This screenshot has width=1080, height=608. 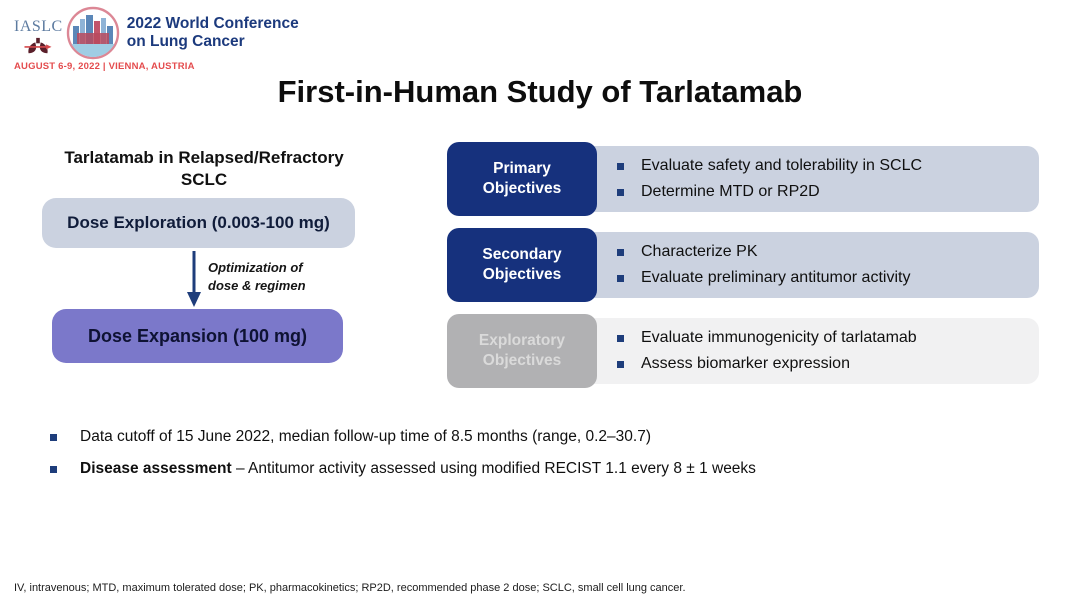 What do you see at coordinates (522, 265) in the screenshot?
I see `secondary-objectives-label: Secondary Objectives` at bounding box center [522, 265].